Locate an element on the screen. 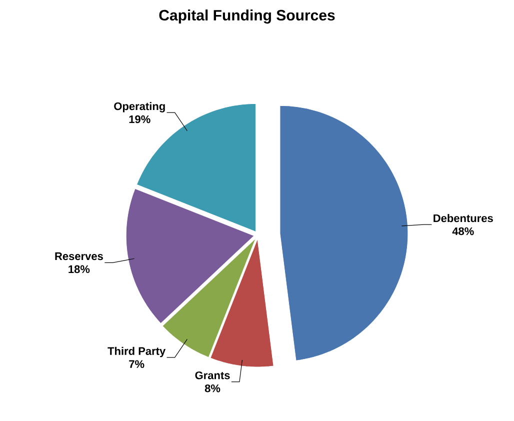  slice-label: Third Party is located at coordinates (137, 352).